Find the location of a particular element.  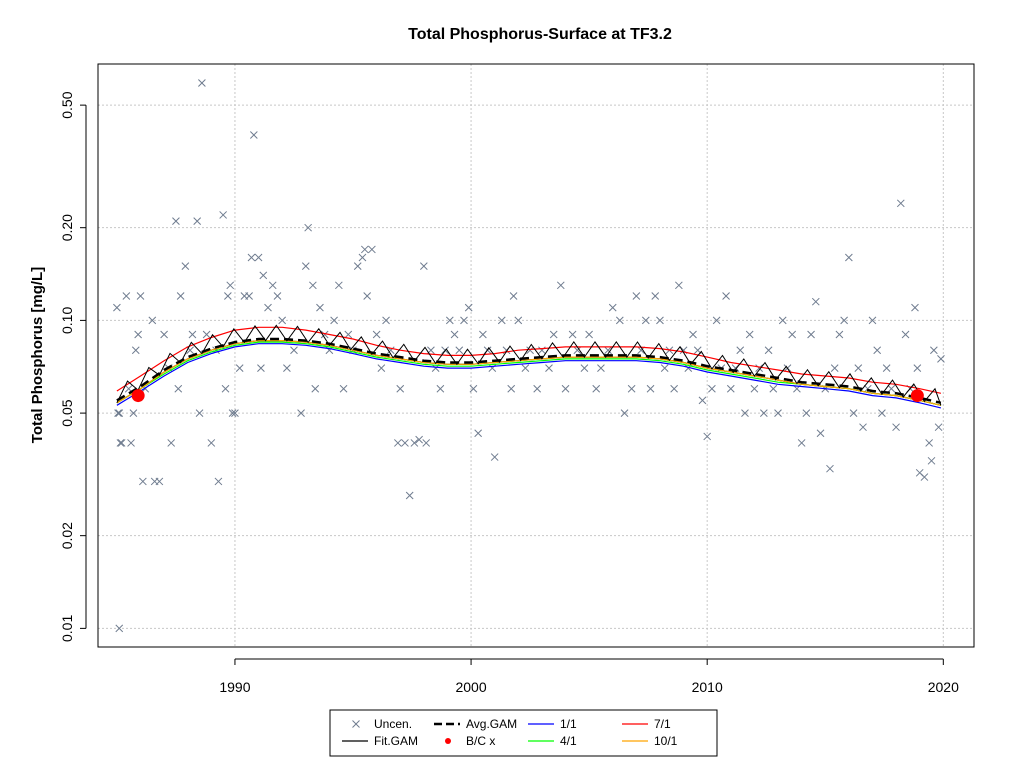

legend-item-fit-gam: Fit.GAM is located at coordinates (380, 741).